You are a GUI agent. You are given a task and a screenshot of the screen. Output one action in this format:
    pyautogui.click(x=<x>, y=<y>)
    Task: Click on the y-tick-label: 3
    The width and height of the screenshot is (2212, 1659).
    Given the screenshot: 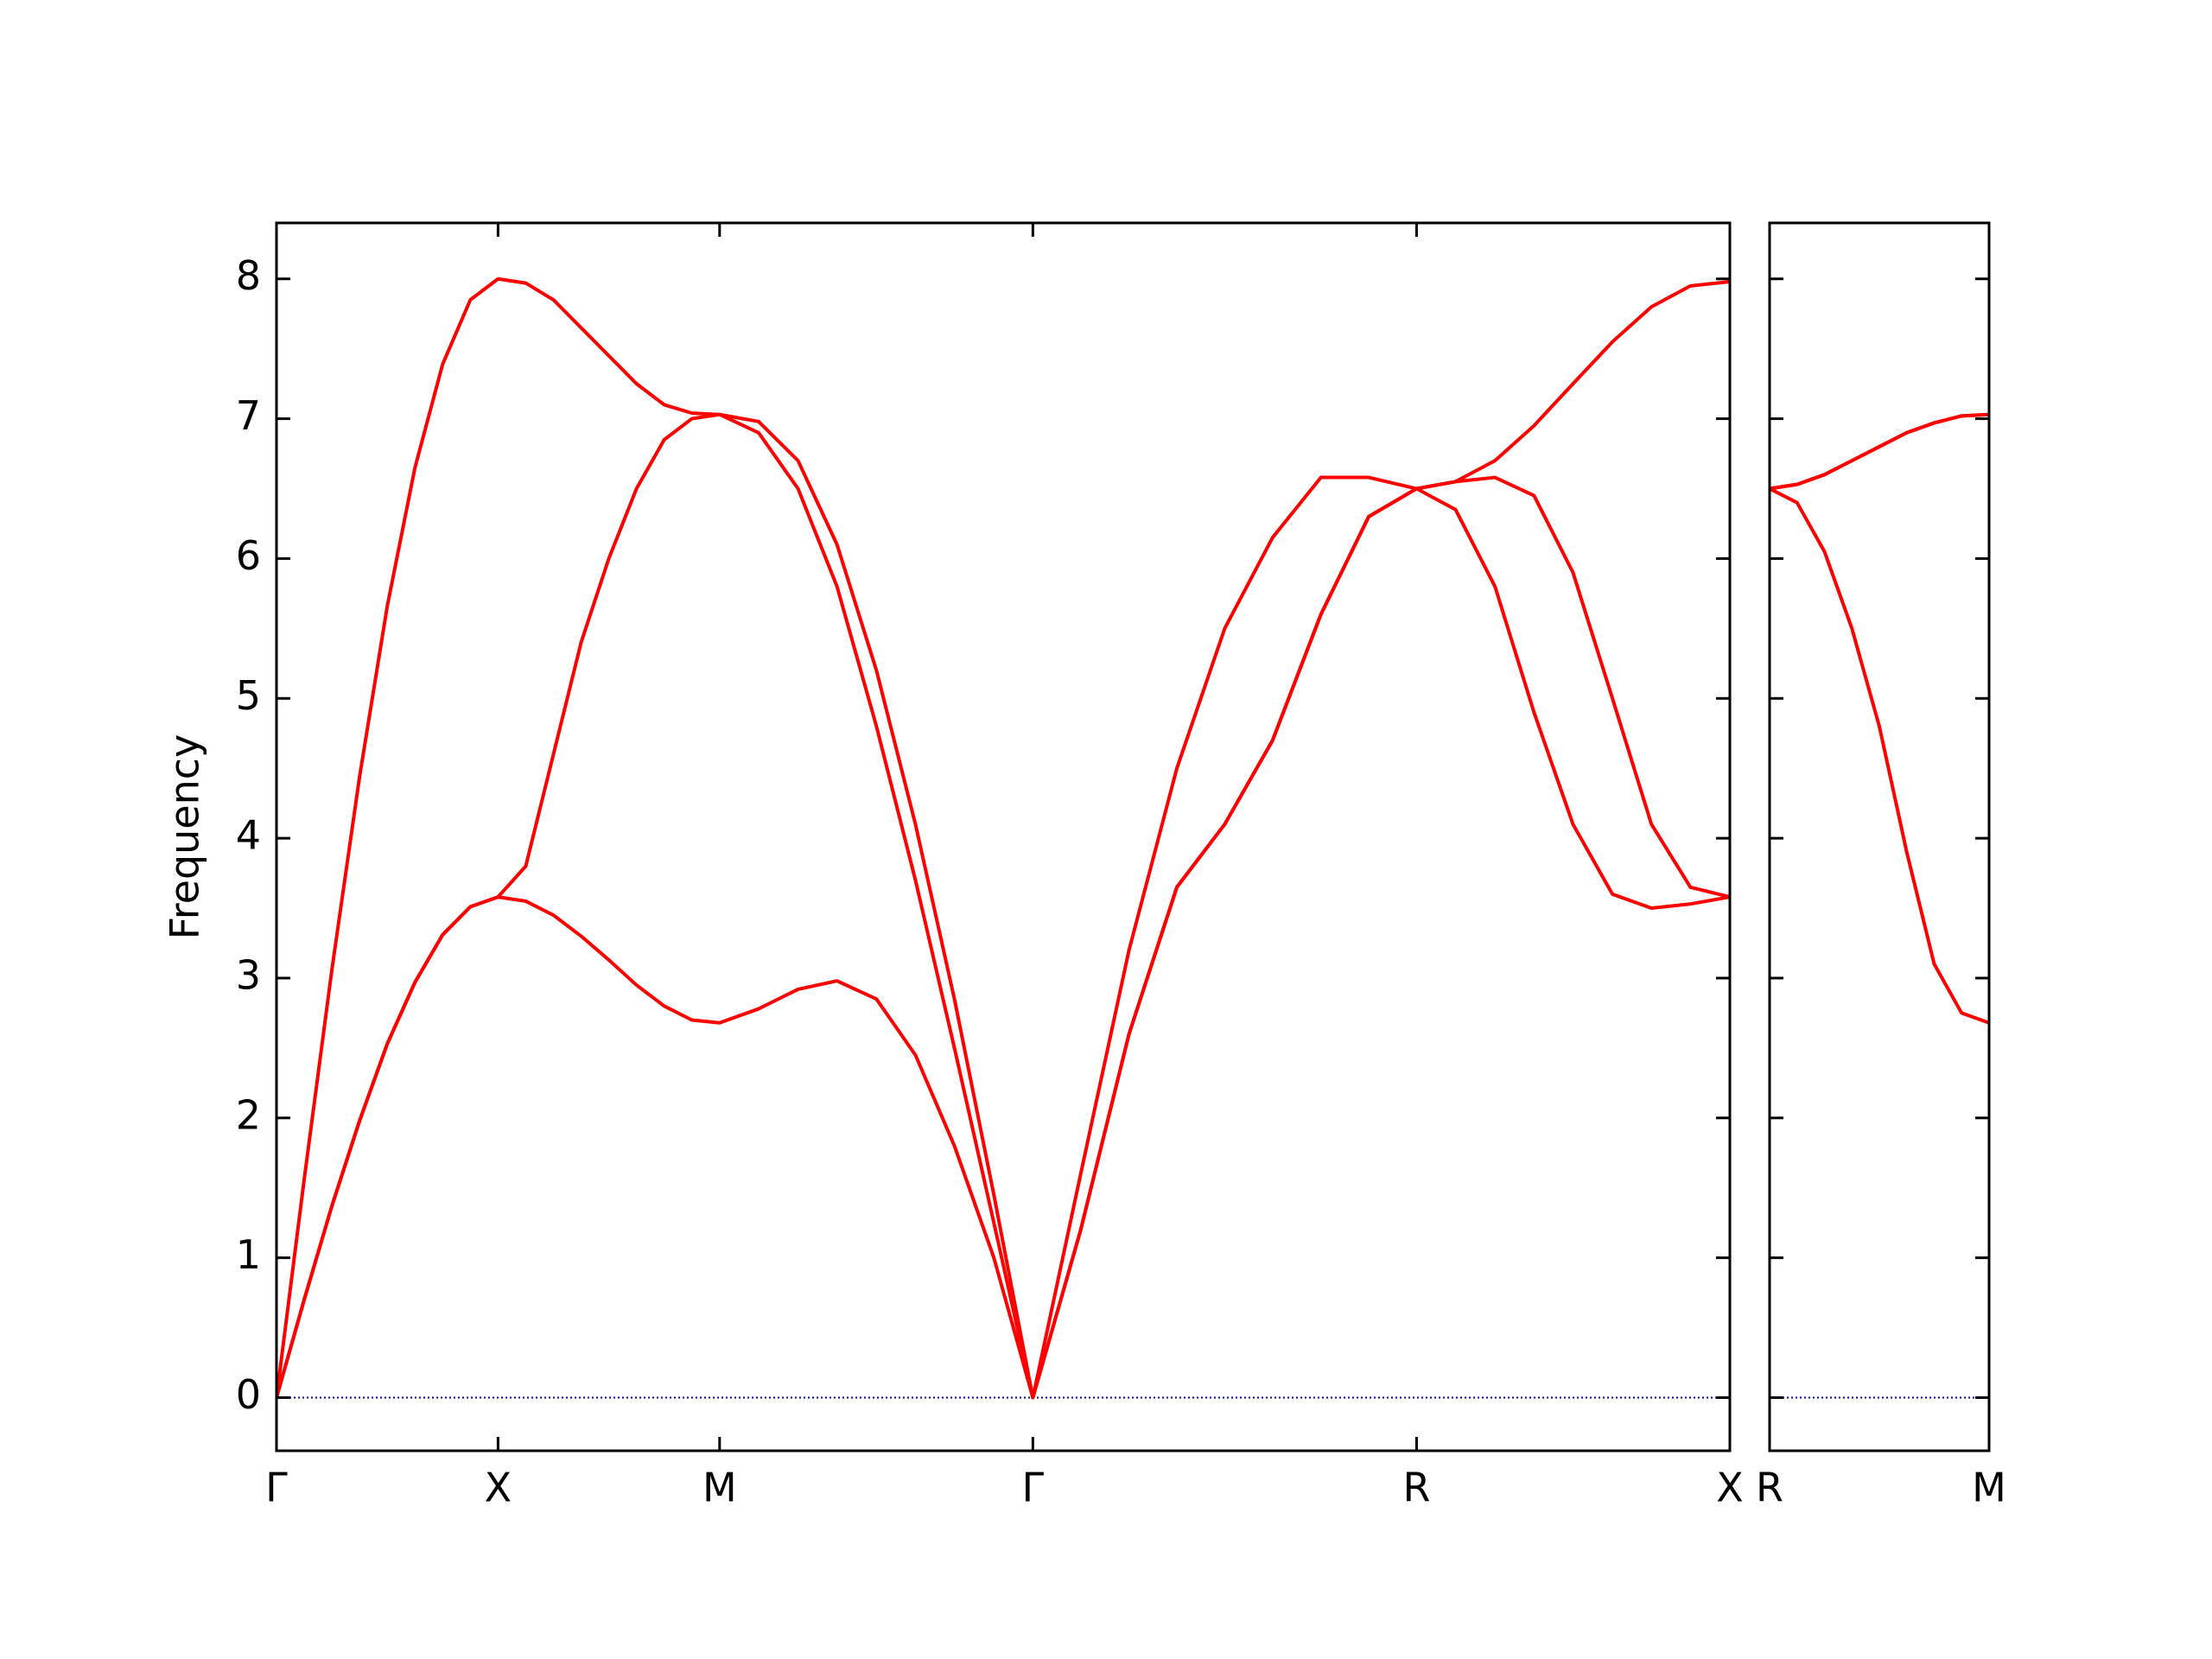 What is the action you would take?
    pyautogui.click(x=248, y=974)
    